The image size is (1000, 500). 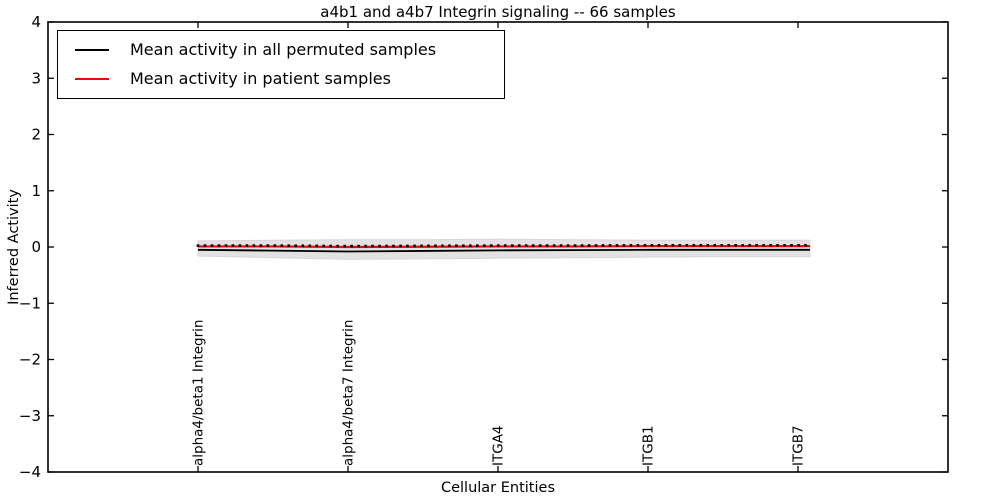 What do you see at coordinates (36, 191) in the screenshot?
I see `y-tick-label: 1` at bounding box center [36, 191].